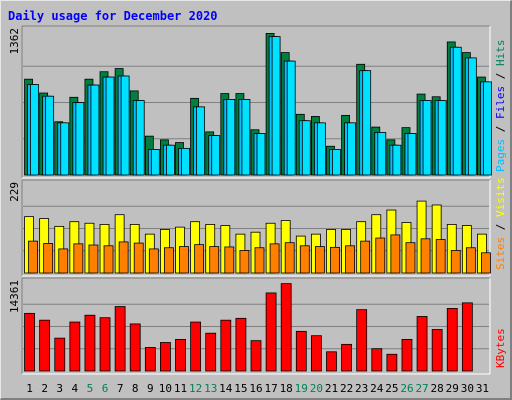 The height and width of the screenshot is (400, 512). I want to click on x-tick-label-day-7: 7, so click(120, 388).